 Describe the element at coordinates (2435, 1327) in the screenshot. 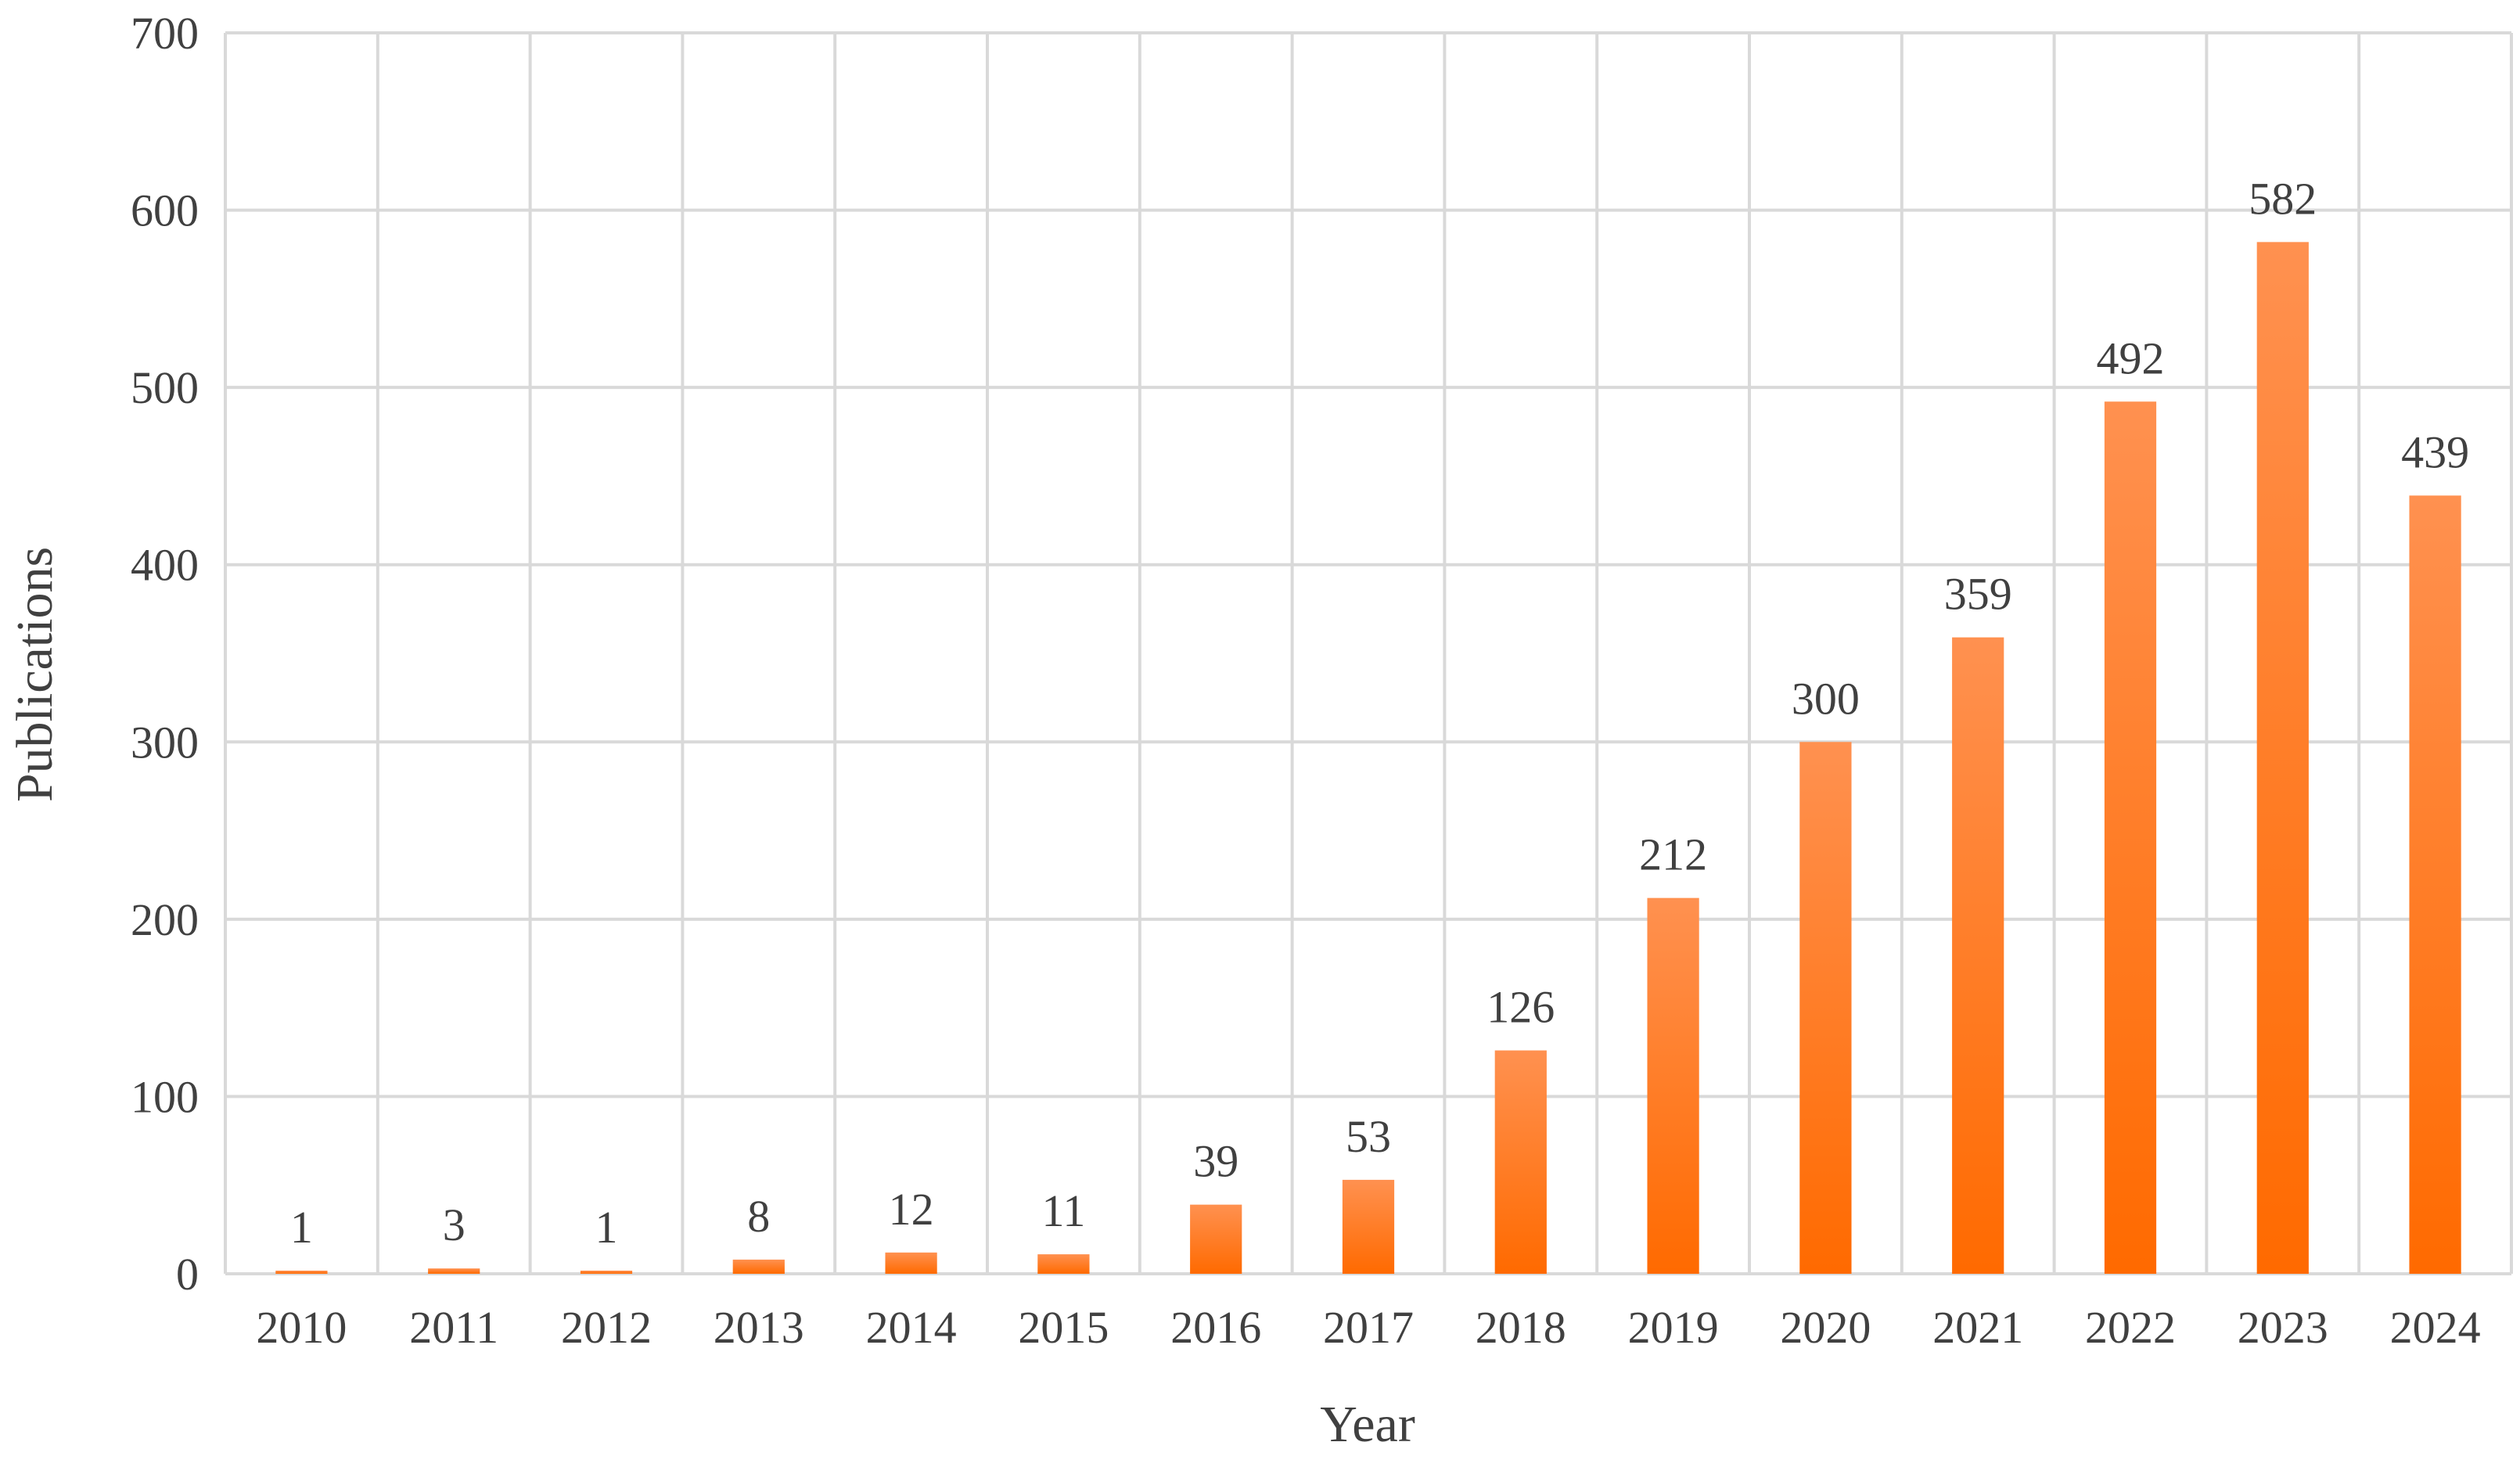

I see `x-tick-label: 2024` at that location.